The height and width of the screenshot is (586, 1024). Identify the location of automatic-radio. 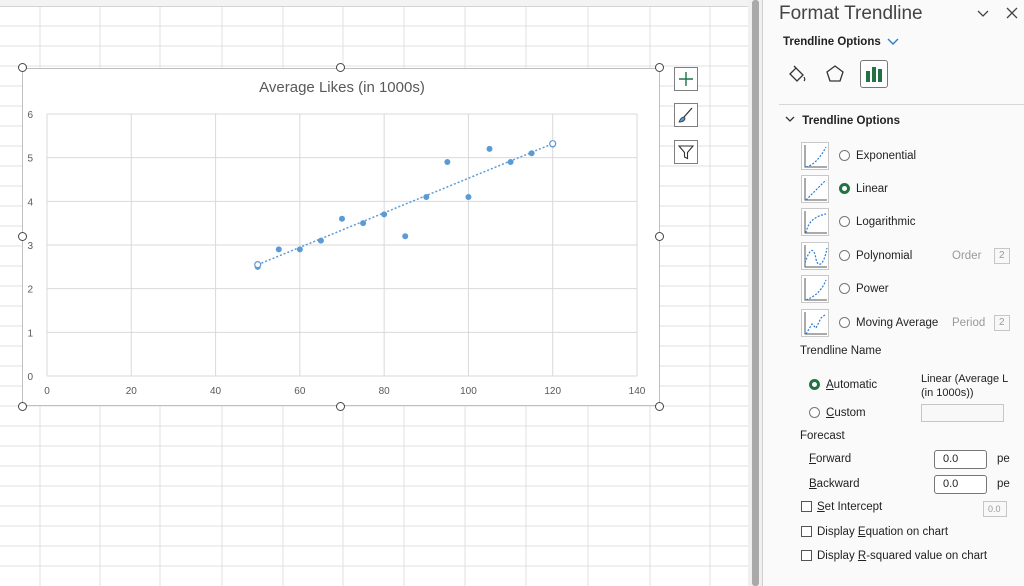
(814, 384).